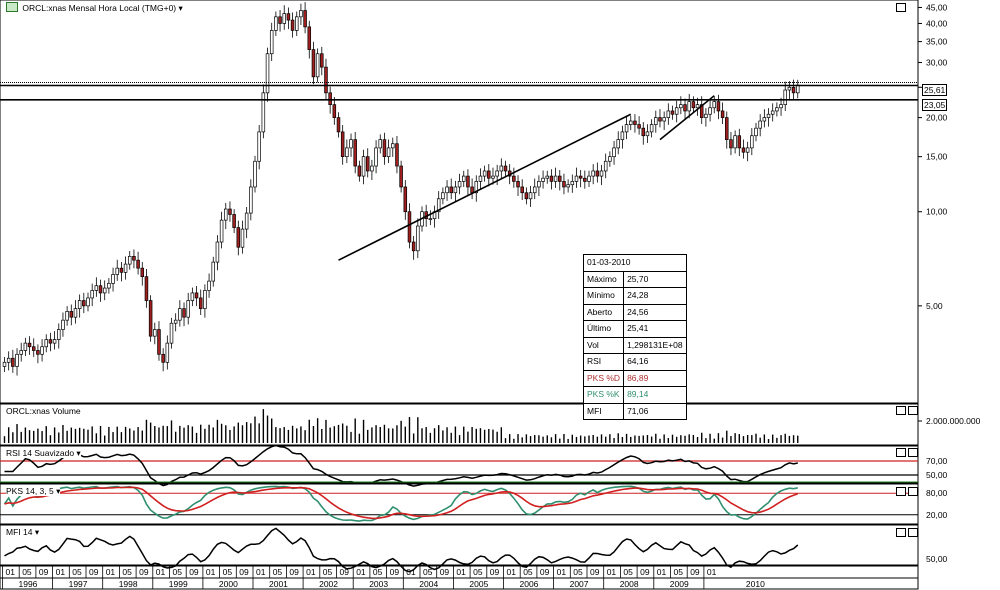 The height and width of the screenshot is (590, 1000). I want to click on tooltip-value: 86,89, so click(655, 378).